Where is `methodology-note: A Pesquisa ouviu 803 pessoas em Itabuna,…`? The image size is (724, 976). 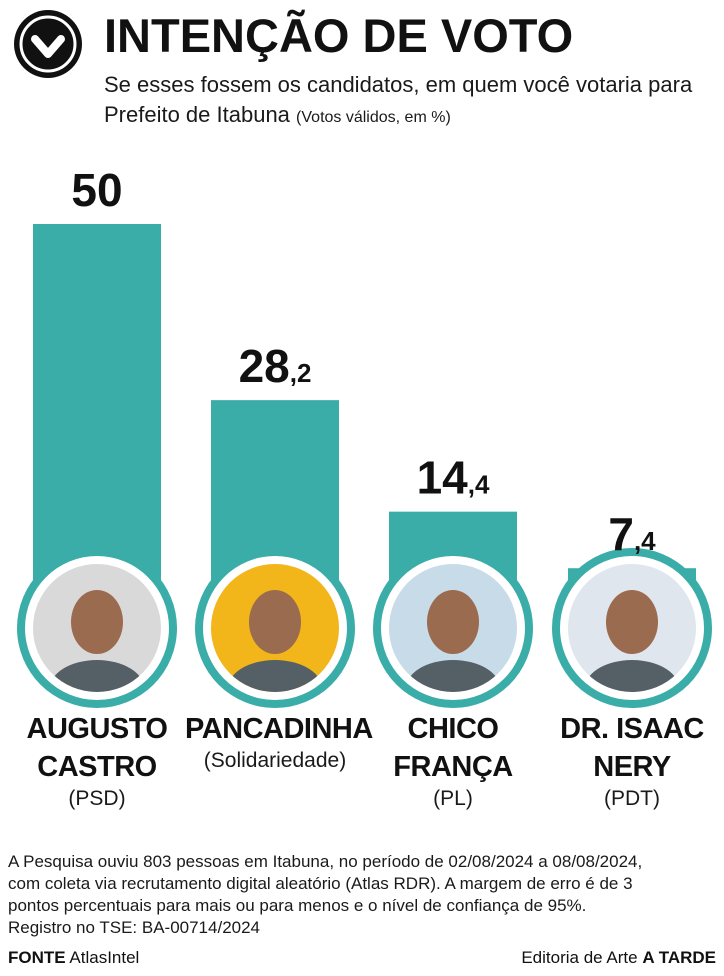
methodology-note: A Pesquisa ouviu 803 pessoas em Itabuna,… is located at coordinates (364, 895).